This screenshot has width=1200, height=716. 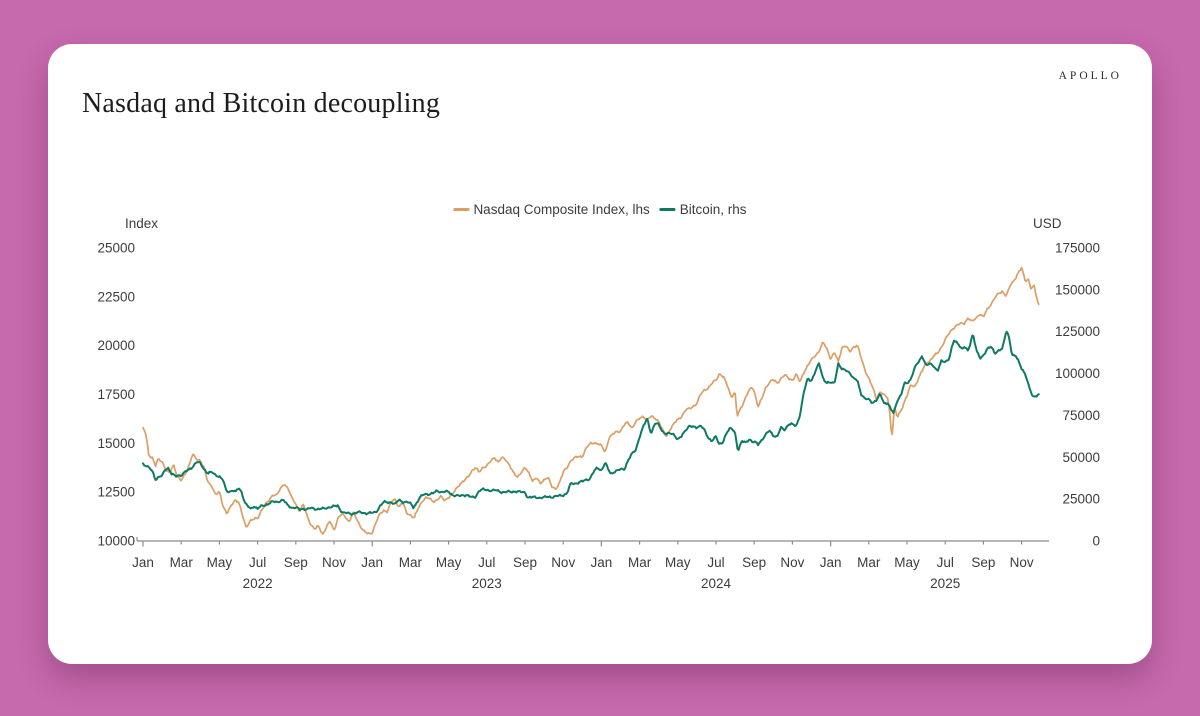 What do you see at coordinates (1077, 331) in the screenshot?
I see `y-tick-label-right: 125000` at bounding box center [1077, 331].